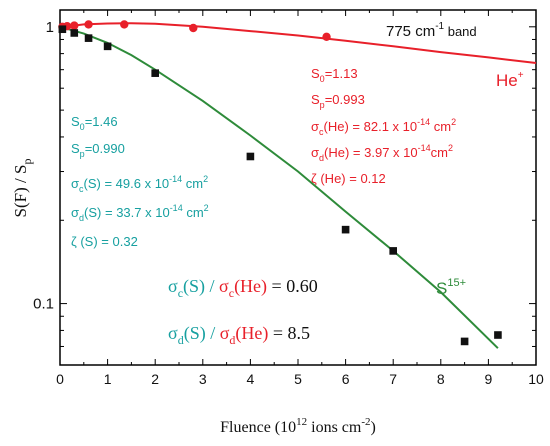 The width and height of the screenshot is (550, 446). What do you see at coordinates (348, 178) in the screenshot?
I see `svg-text: ζ (He) = 0.12` at bounding box center [348, 178].